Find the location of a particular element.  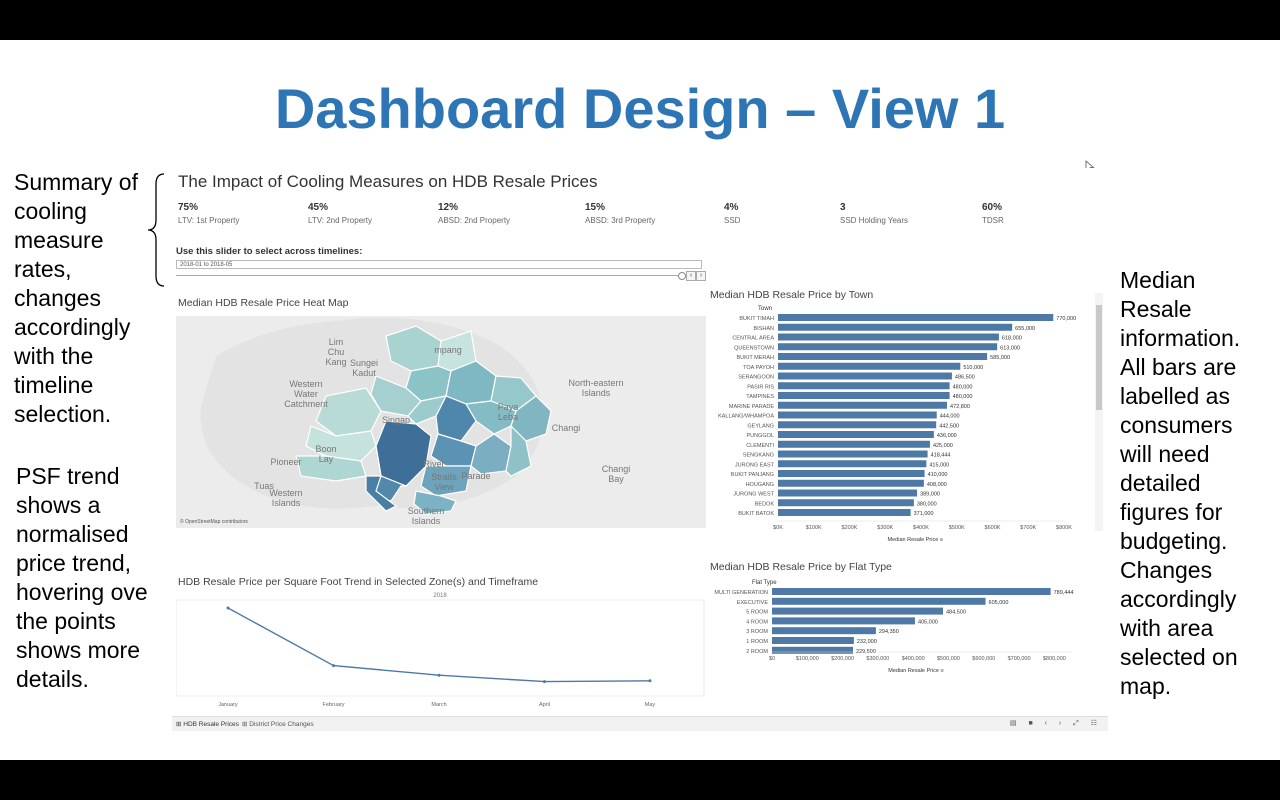

toolbar-icons: ▤ ■ ‹ › ⤢ ☷ is located at coordinates (1055, 723).